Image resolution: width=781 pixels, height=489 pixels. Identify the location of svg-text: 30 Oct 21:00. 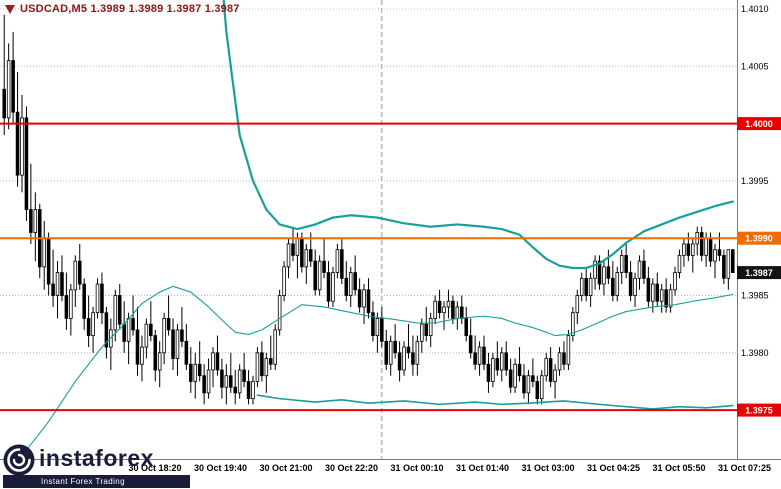
(285, 468).